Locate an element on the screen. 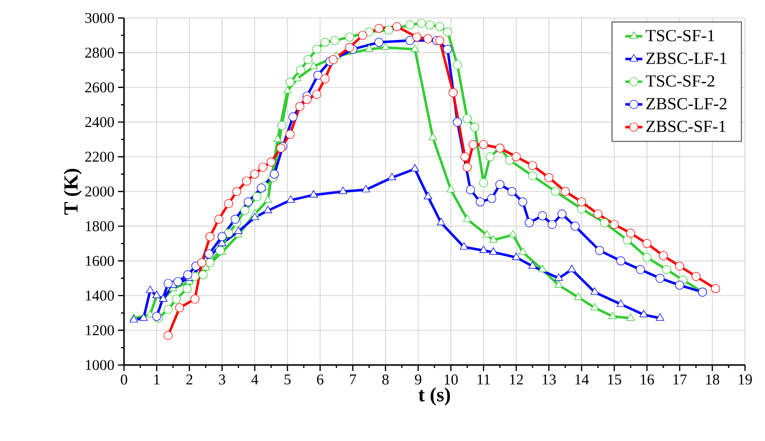 The image size is (765, 441). x-tick-label: 6 is located at coordinates (320, 379).